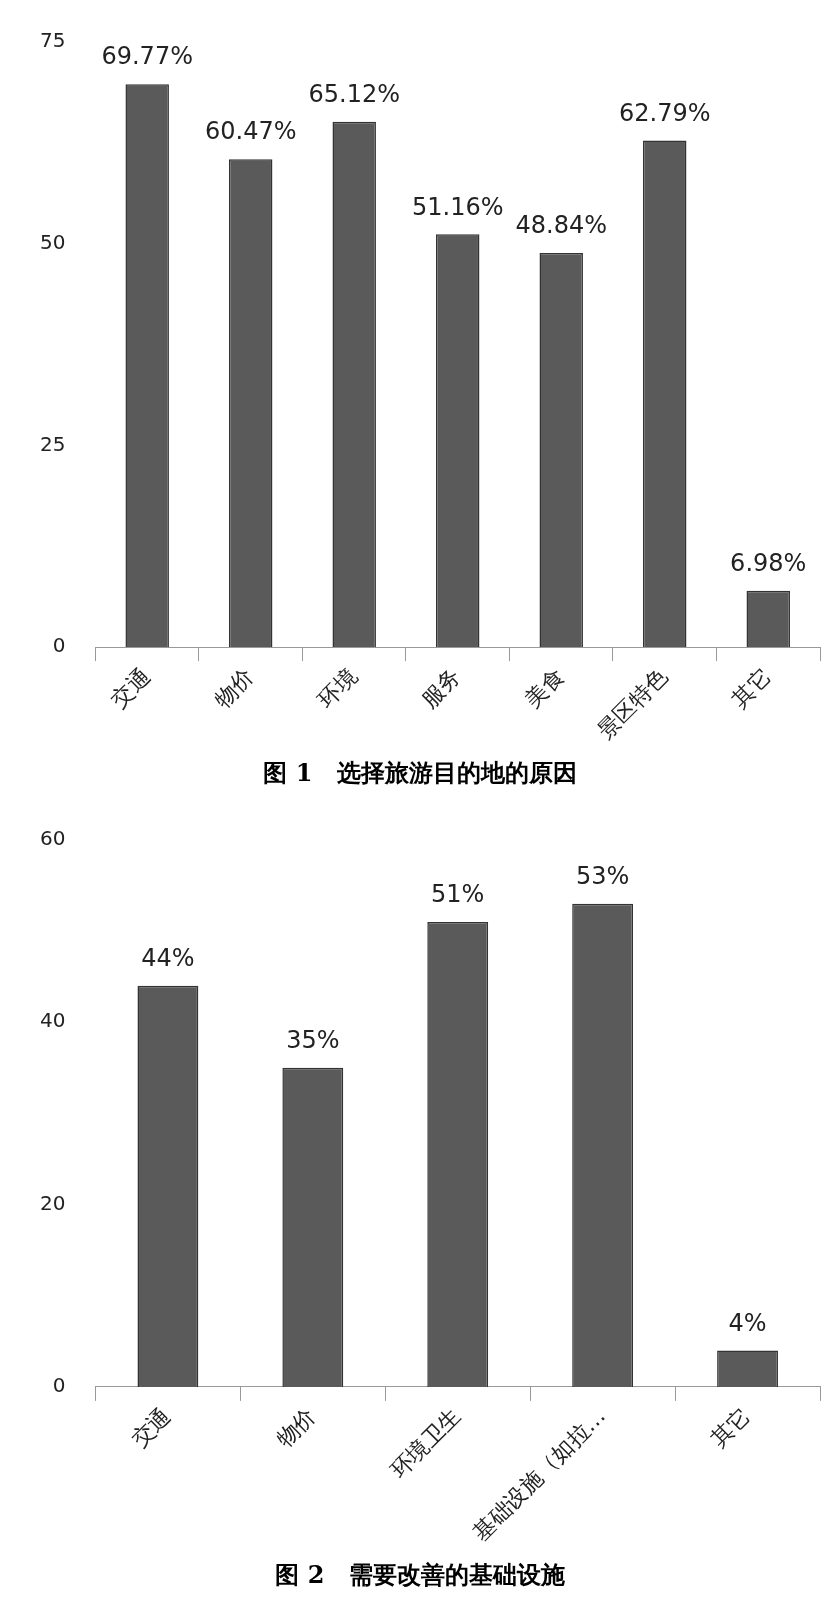 The width and height of the screenshot is (840, 1614). Describe the element at coordinates (602, 876) in the screenshot. I see `data-label: 53%` at that location.